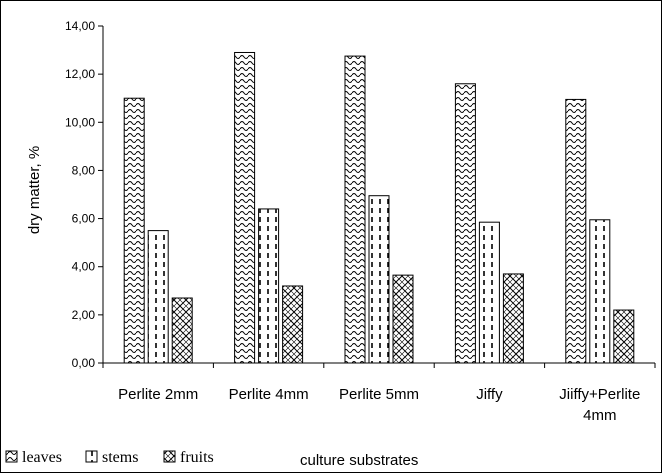 The width and height of the screenshot is (662, 473). I want to click on legend-label-leaves: leaves, so click(42, 457).